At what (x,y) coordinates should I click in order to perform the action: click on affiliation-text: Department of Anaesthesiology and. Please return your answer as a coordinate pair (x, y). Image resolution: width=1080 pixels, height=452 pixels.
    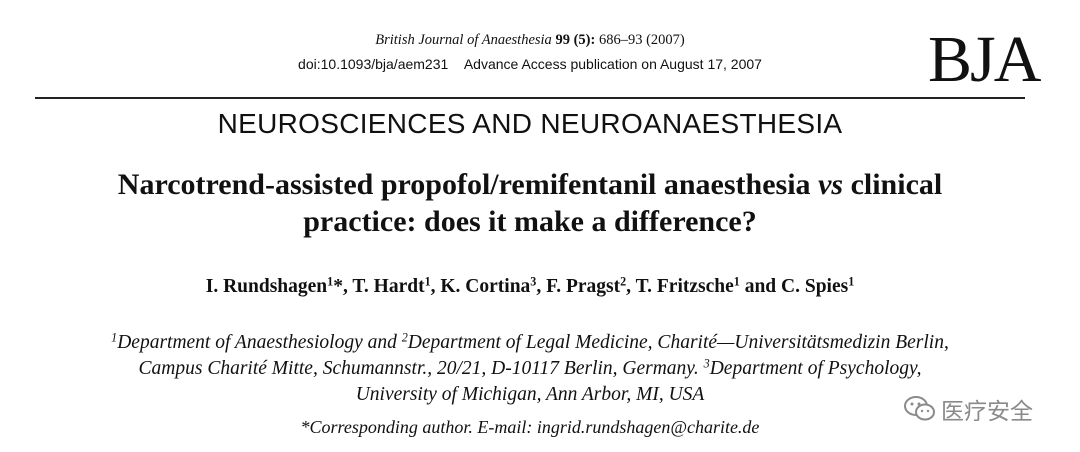
    Looking at the image, I should click on (259, 342).